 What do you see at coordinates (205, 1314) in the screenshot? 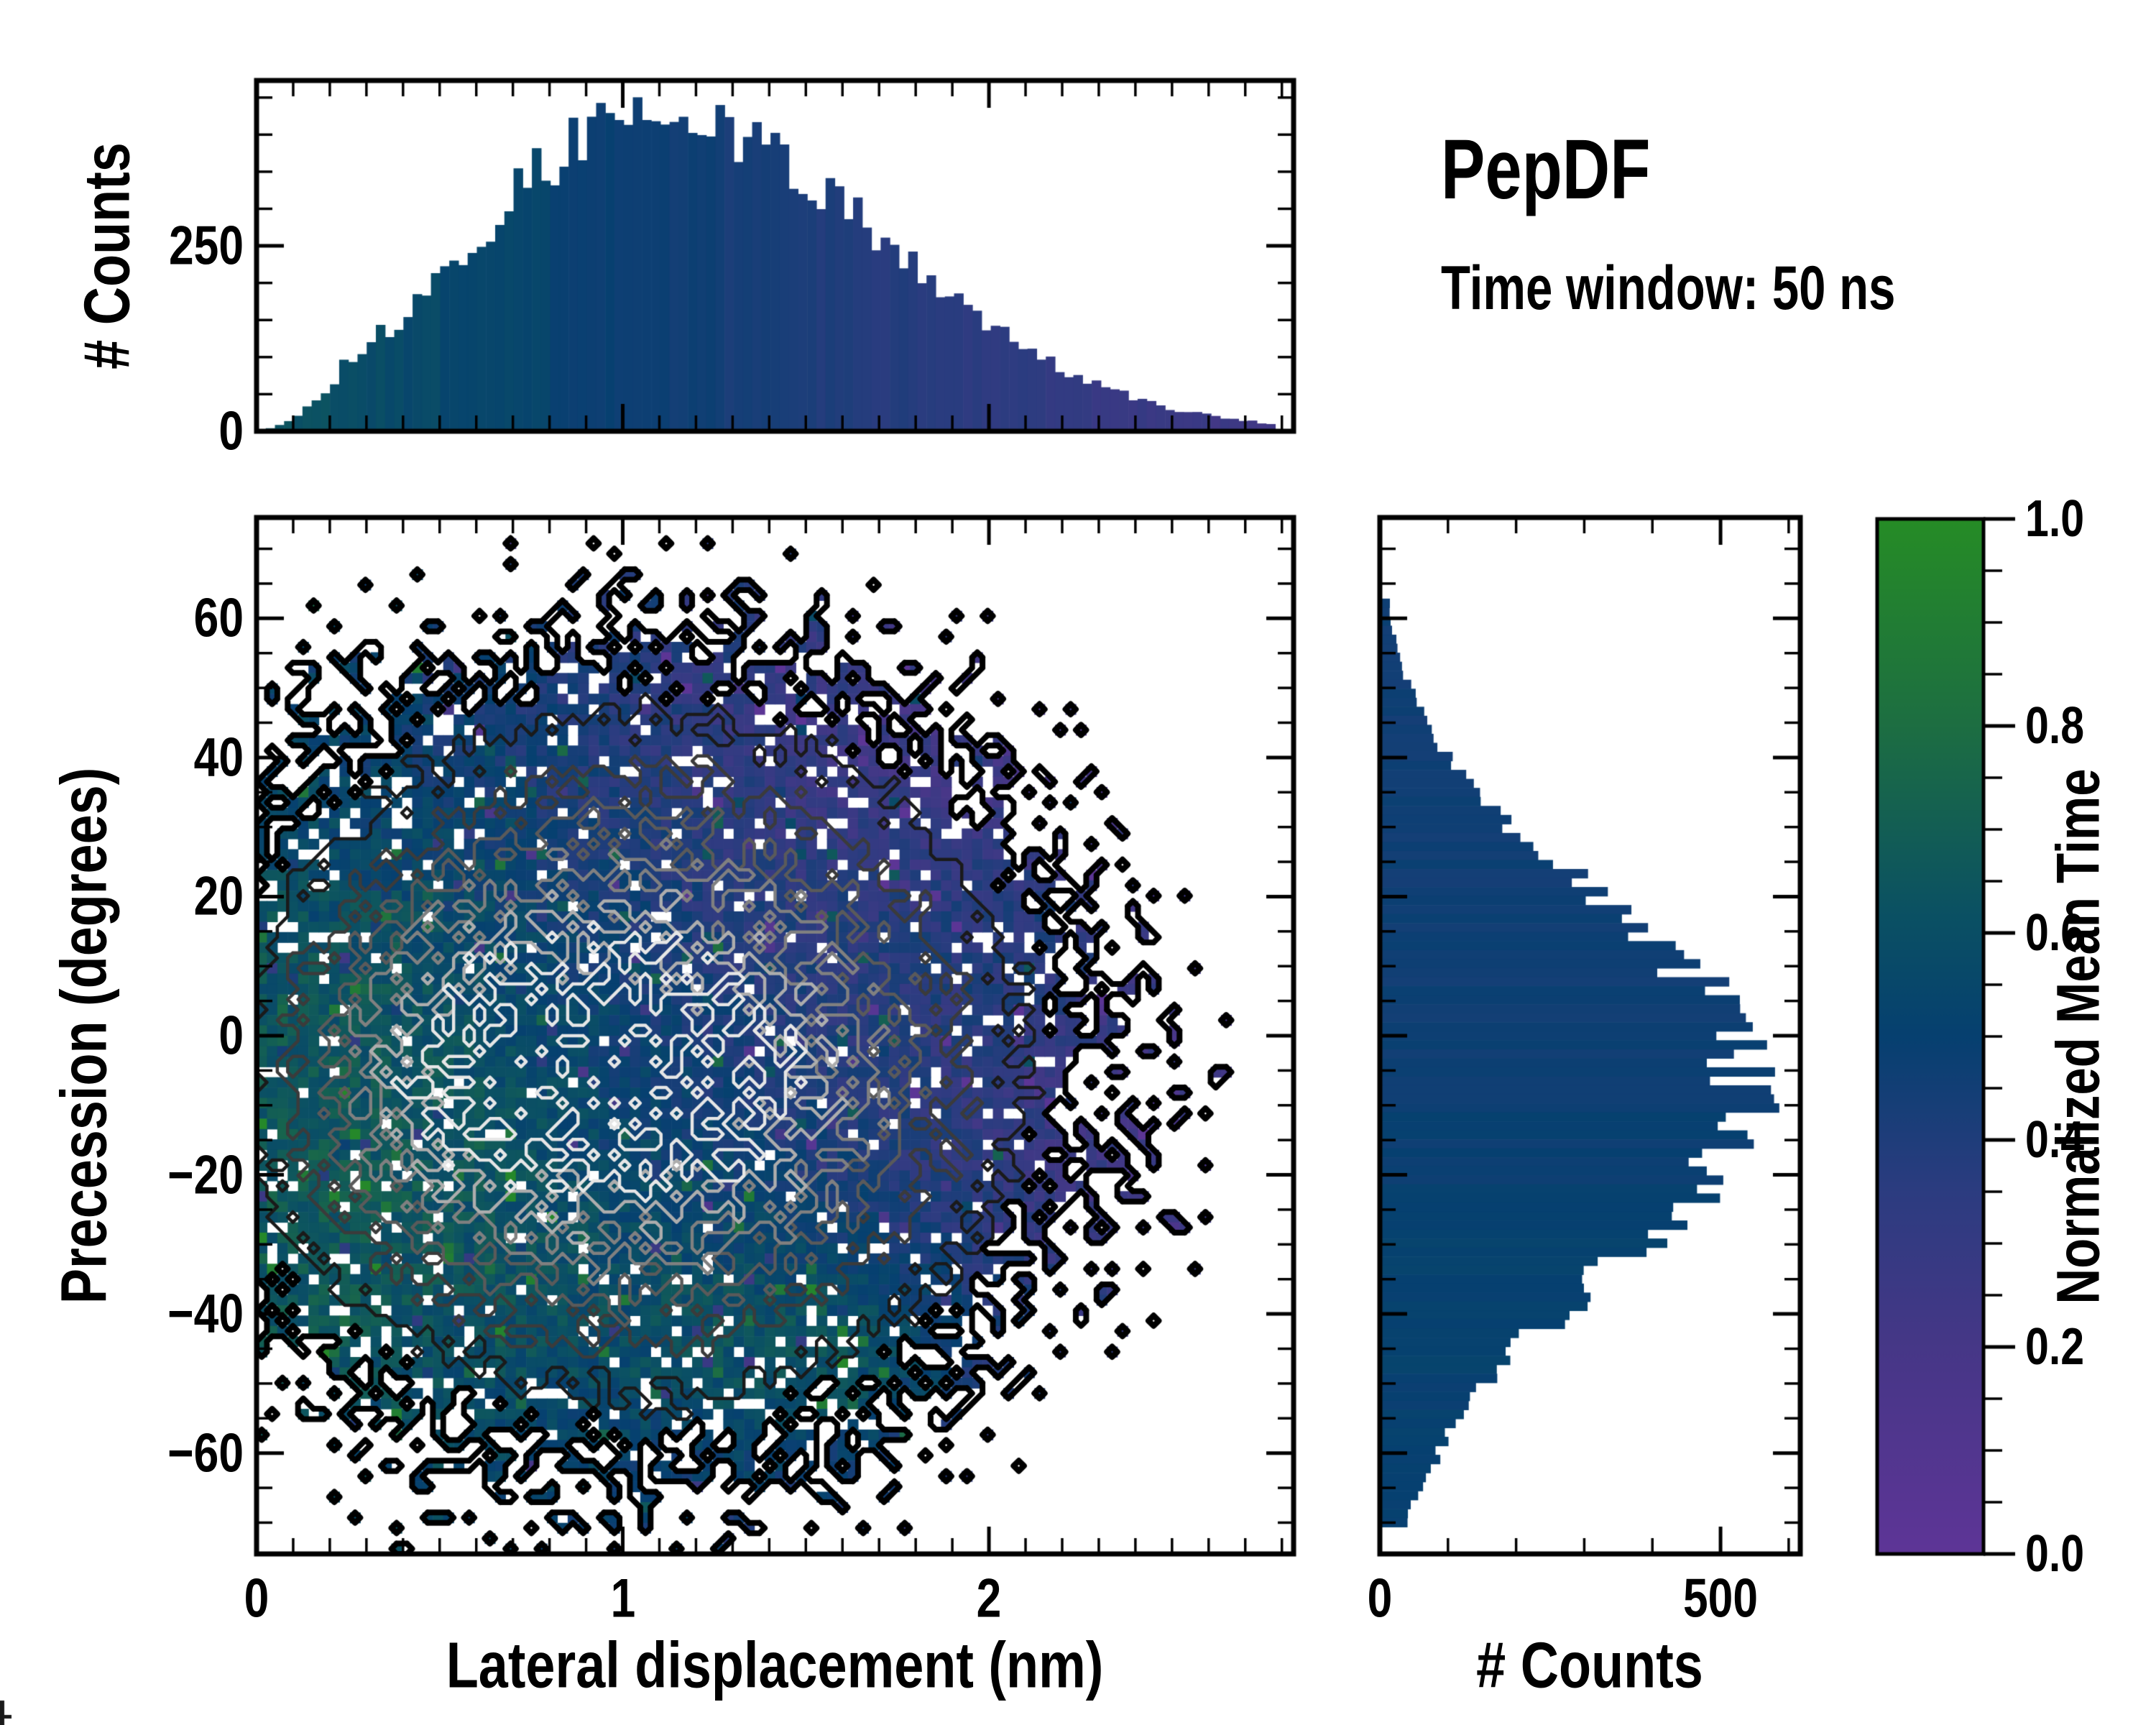
I see `tick-label: −40` at bounding box center [205, 1314].